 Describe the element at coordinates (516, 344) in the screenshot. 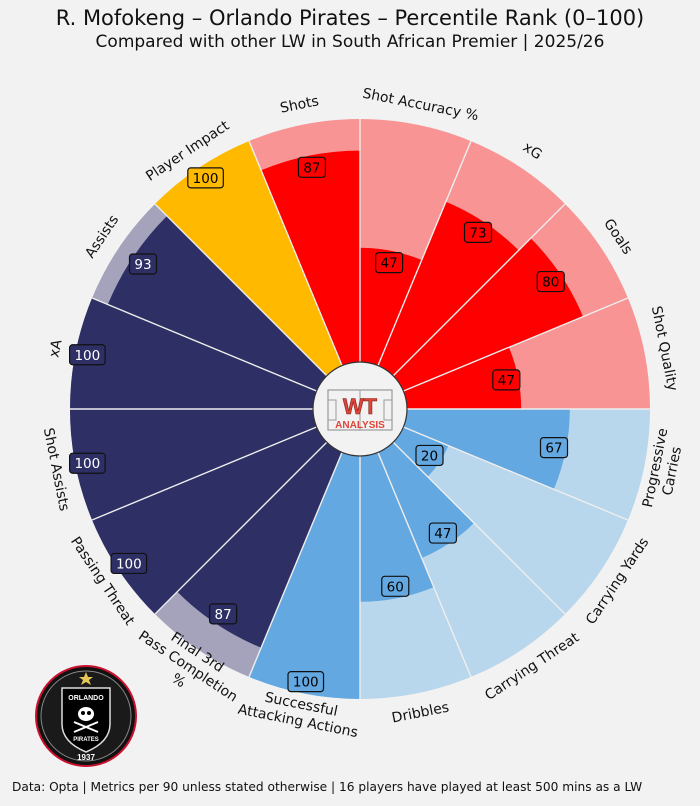

I see `divider-shot-quality` at that location.